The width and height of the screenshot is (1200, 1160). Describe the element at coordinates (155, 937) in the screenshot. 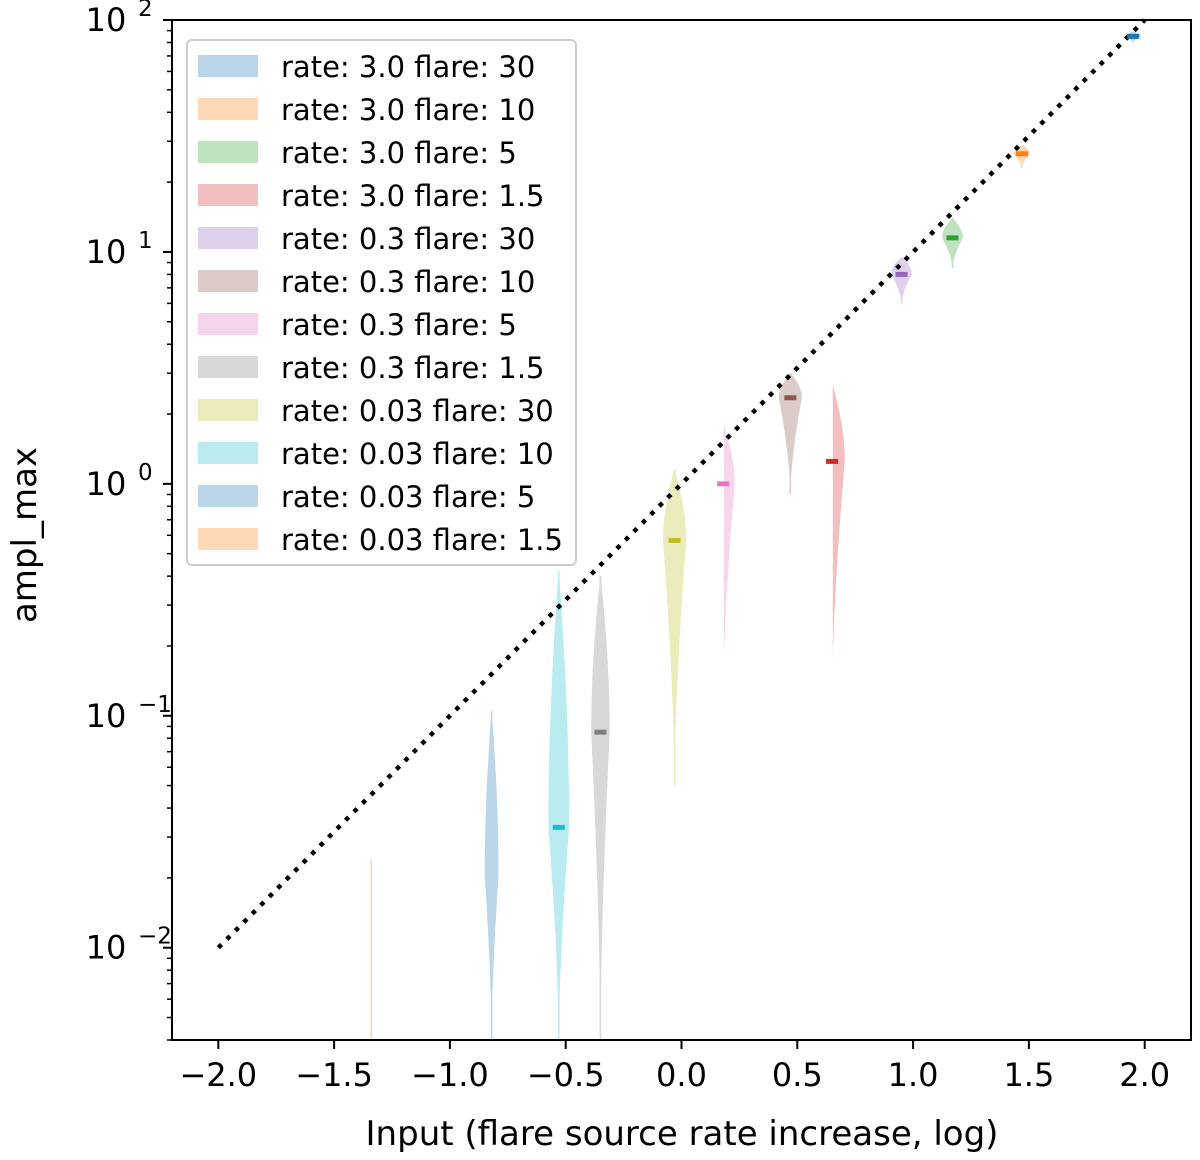

I see `y-tick-exponent: −2` at that location.